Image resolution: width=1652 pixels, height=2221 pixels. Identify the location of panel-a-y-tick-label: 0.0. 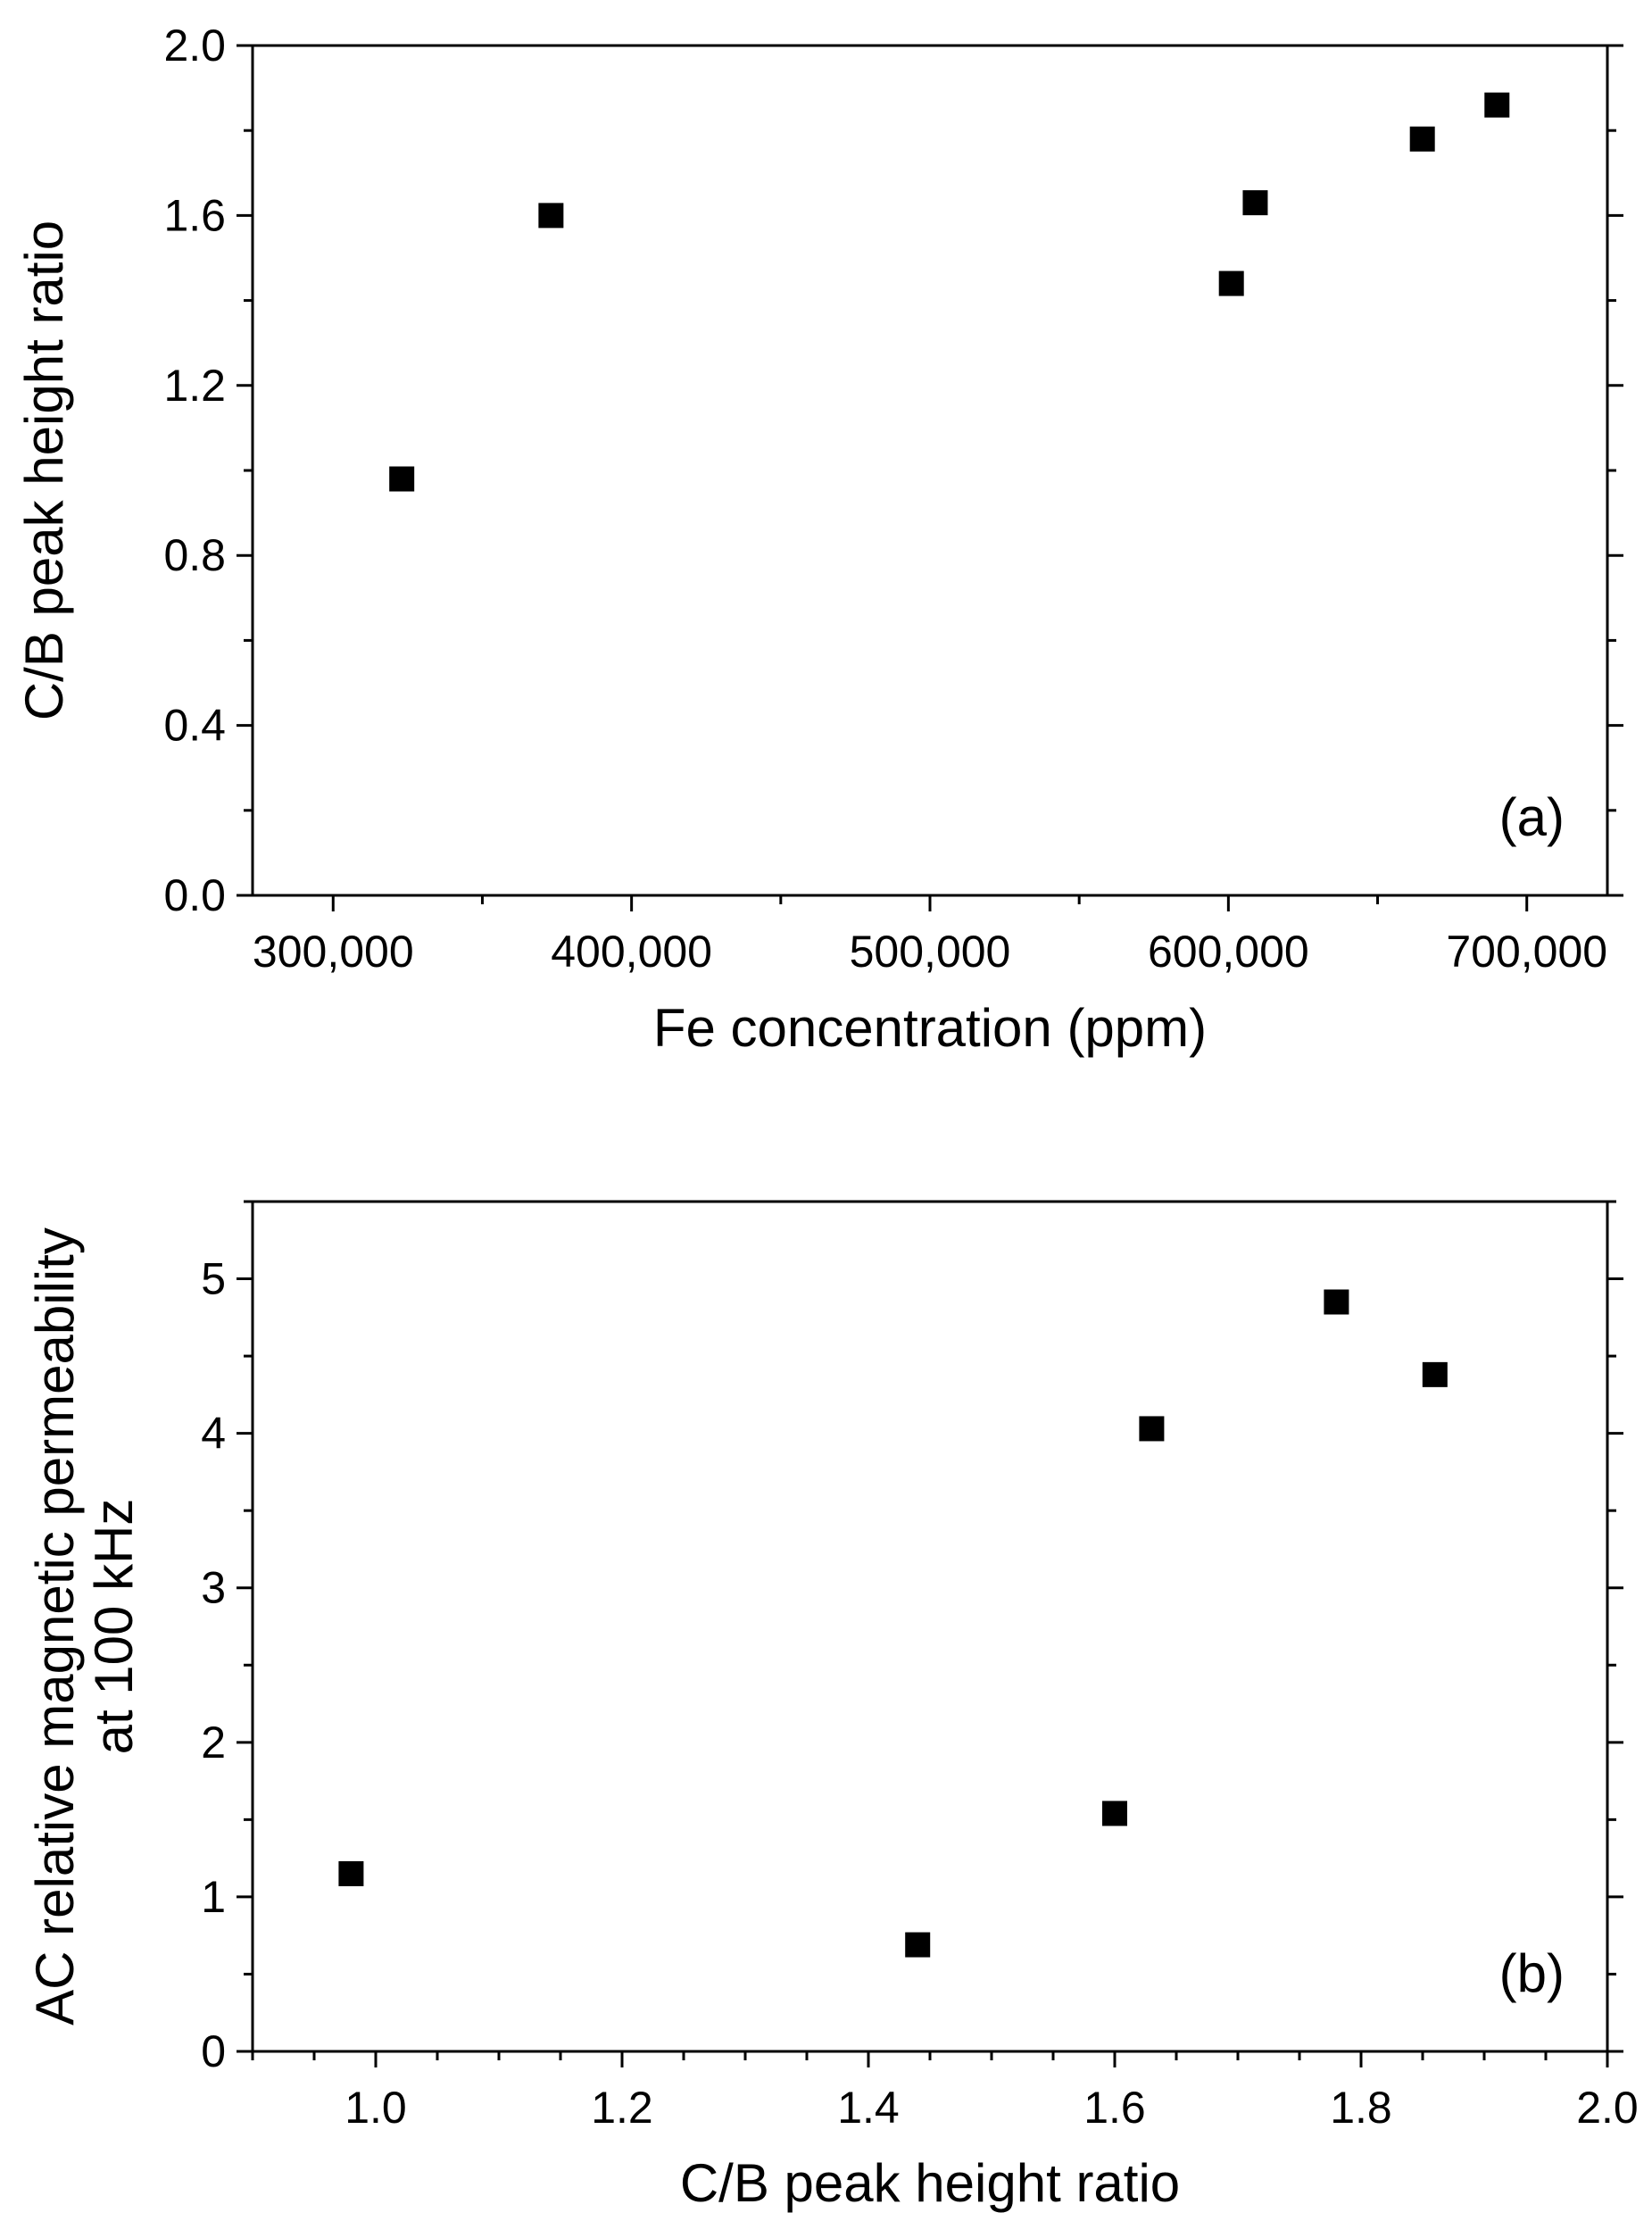
(195, 895).